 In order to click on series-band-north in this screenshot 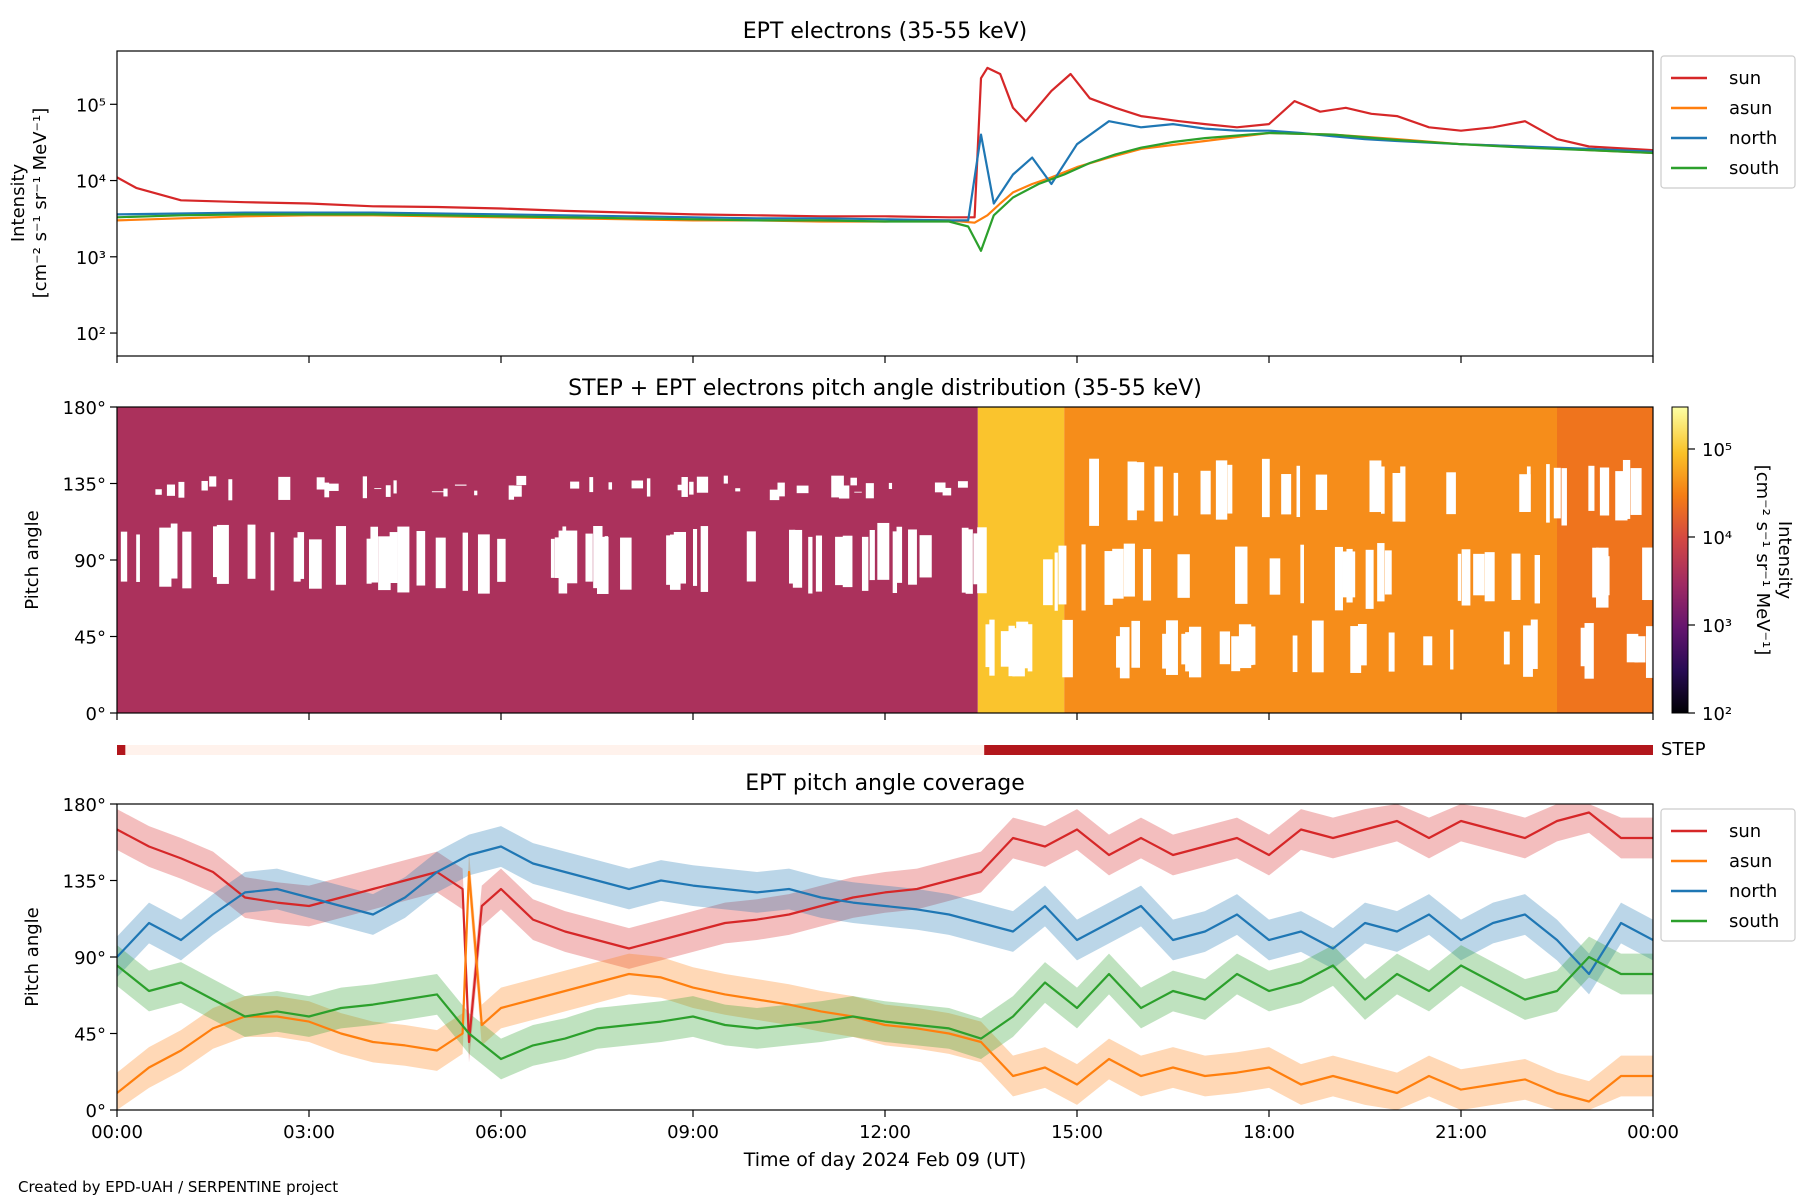, I will do `click(885, 910)`.